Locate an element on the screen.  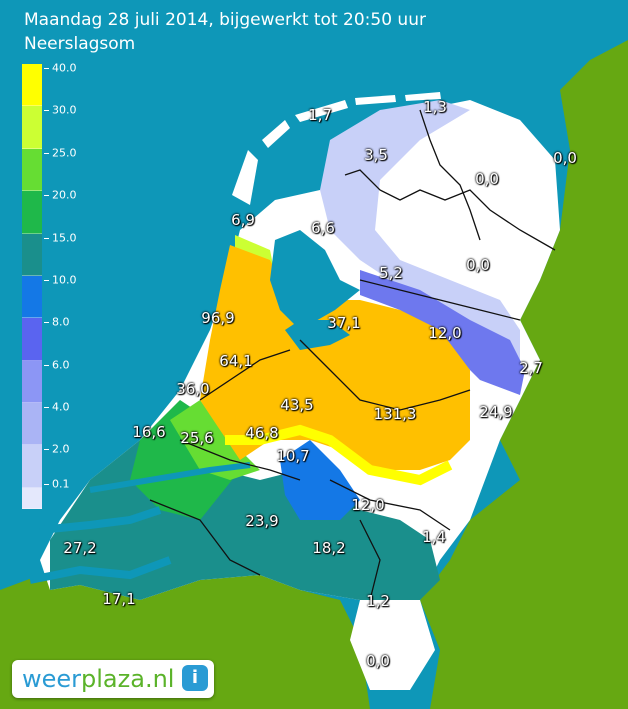
value-16-6: 16,6 is located at coordinates (149, 432).